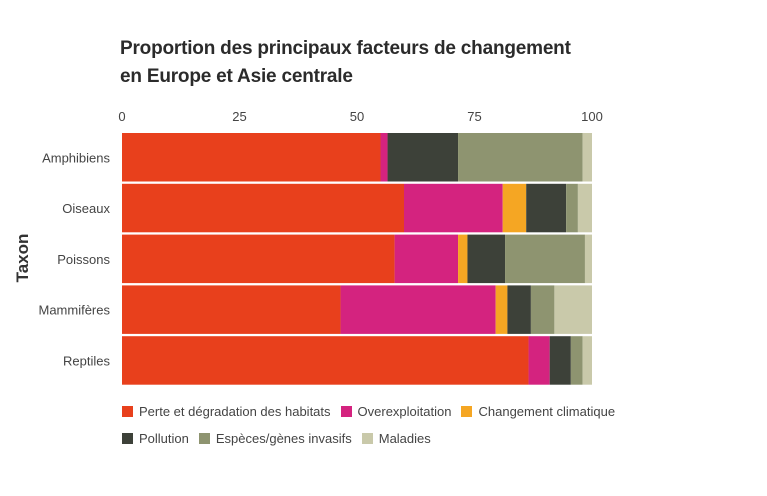 Image resolution: width=767 pixels, height=496 pixels. I want to click on legend-label: Maladies, so click(404, 438).